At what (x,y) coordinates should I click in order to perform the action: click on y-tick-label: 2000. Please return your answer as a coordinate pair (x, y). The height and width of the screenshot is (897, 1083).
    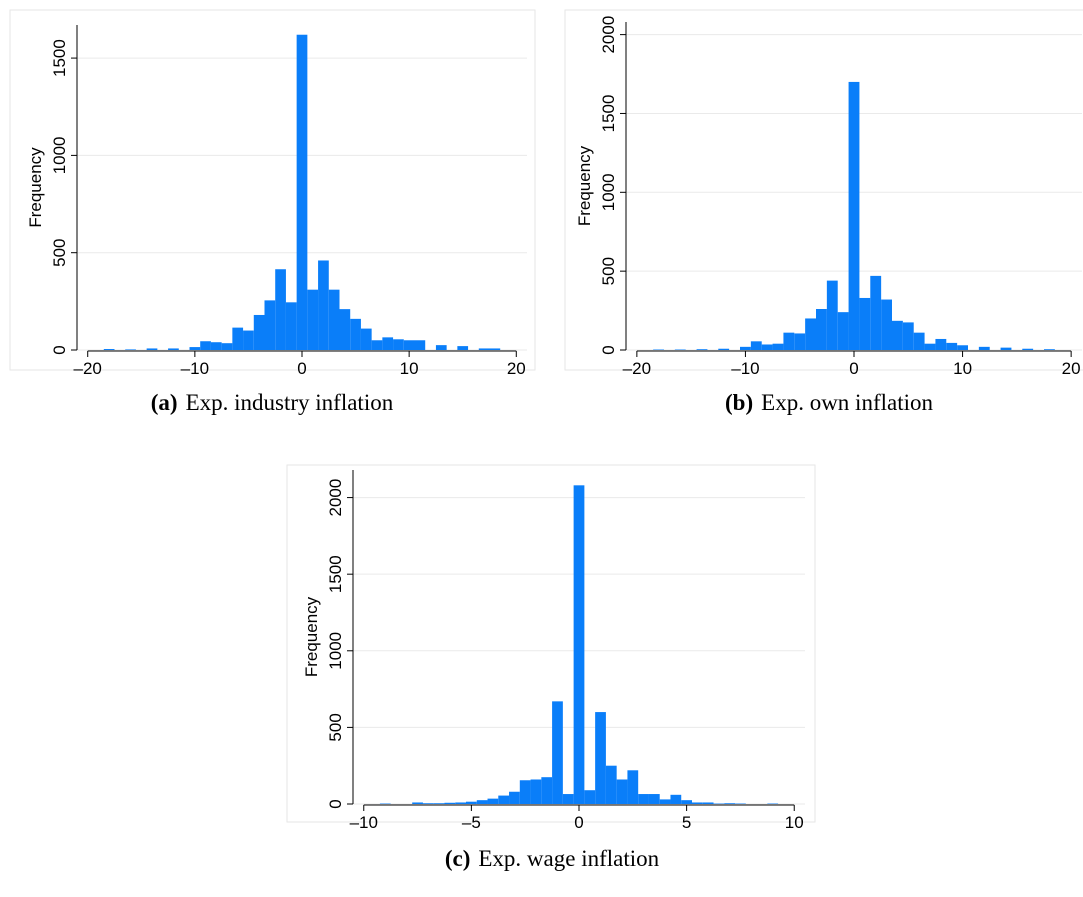
    Looking at the image, I should click on (608, 35).